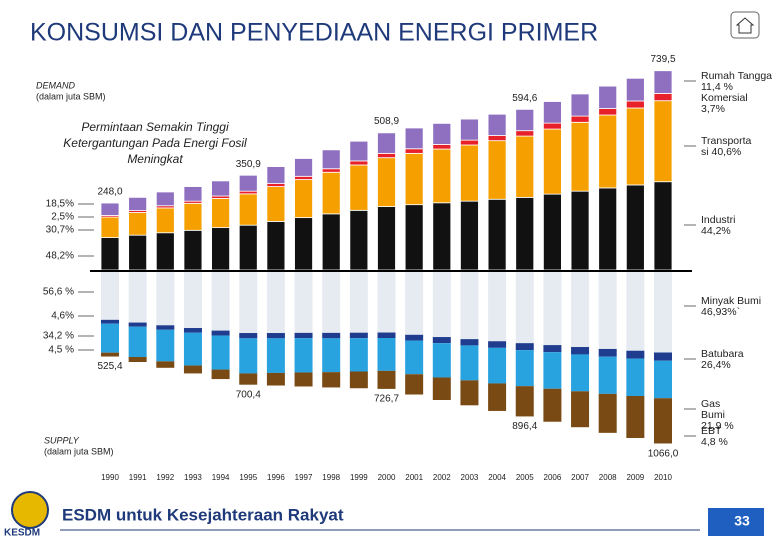 The image size is (780, 540). I want to click on note: Permintaan Semakin Tinggi, so click(155, 127).